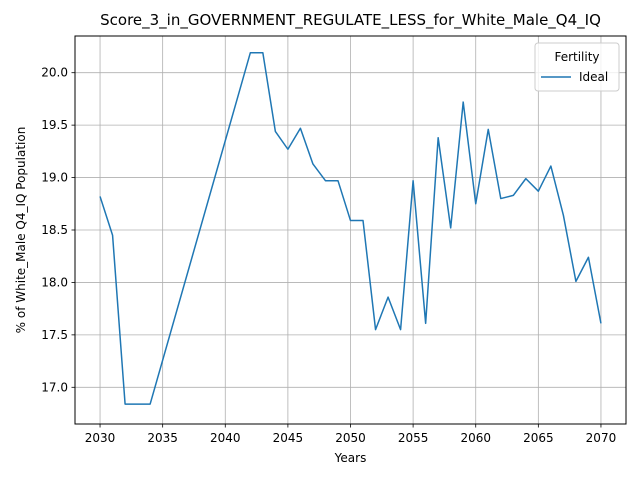 This screenshot has height=480, width=640. I want to click on x-tick-label: 2035, so click(162, 438).